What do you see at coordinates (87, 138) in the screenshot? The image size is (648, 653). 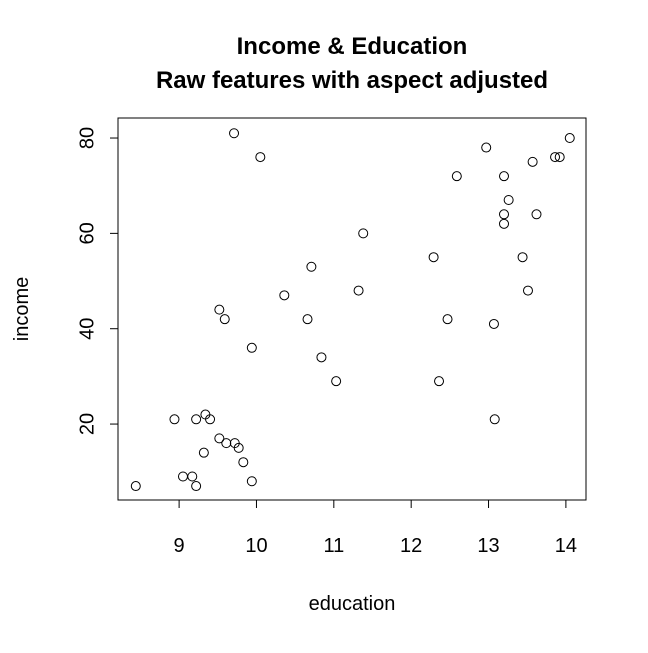 I see `y-tick-label: 80` at bounding box center [87, 138].